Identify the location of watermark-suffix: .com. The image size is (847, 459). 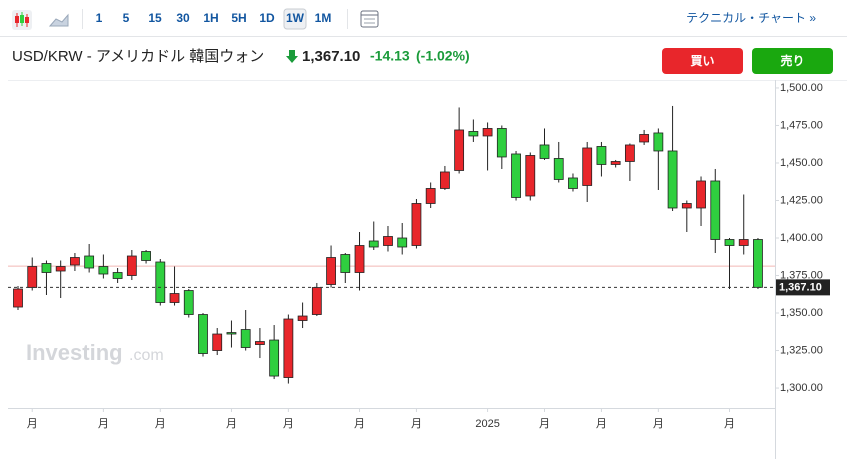
(146, 355).